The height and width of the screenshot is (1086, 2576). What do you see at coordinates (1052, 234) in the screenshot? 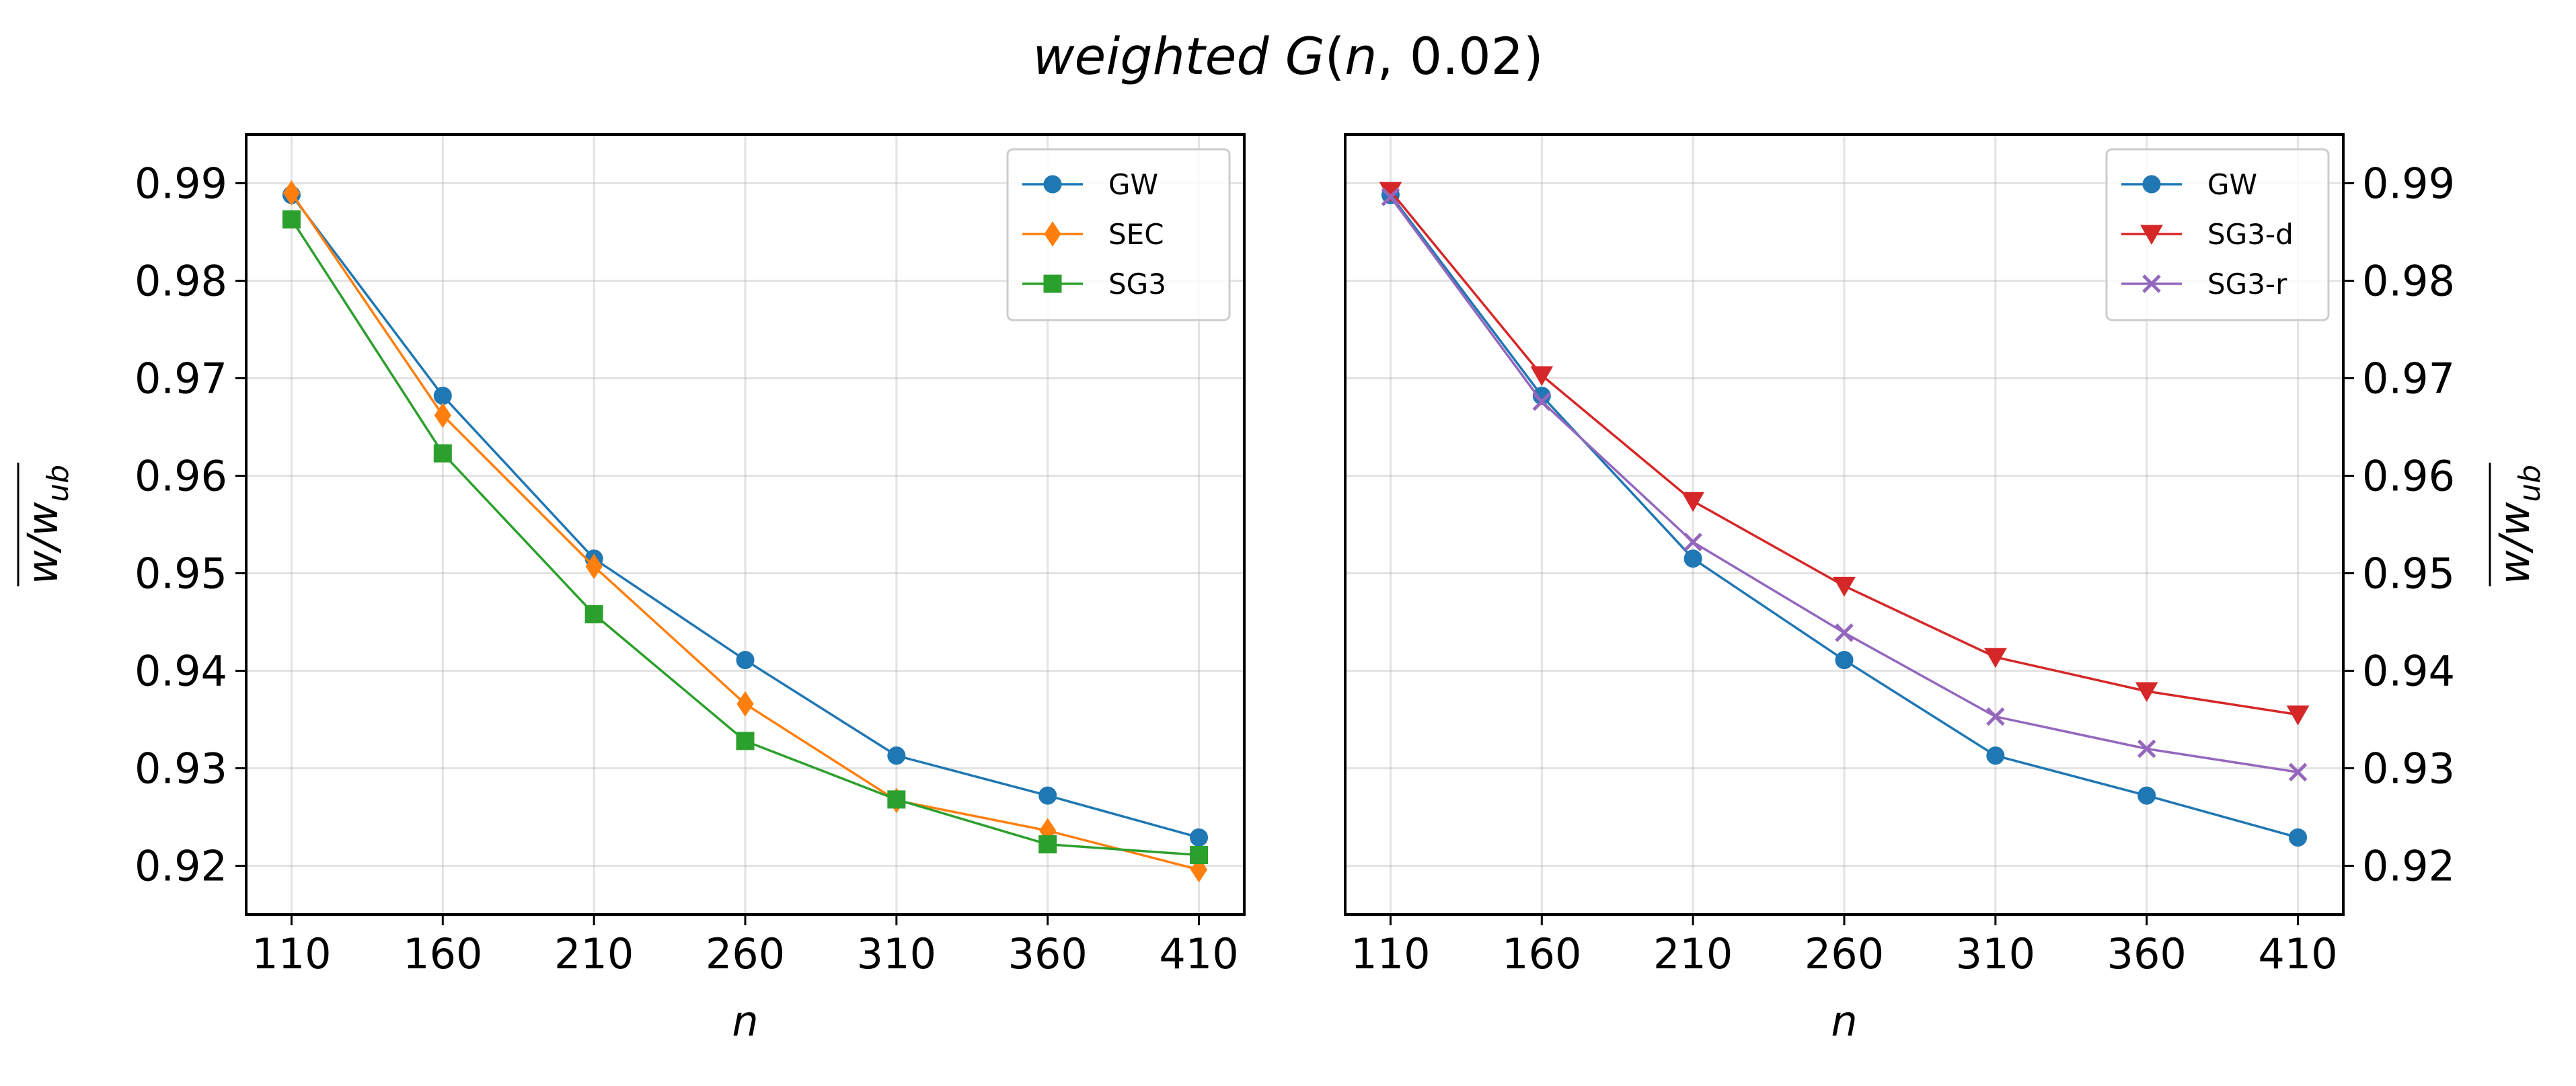
I see `legend-marker-sec` at bounding box center [1052, 234].